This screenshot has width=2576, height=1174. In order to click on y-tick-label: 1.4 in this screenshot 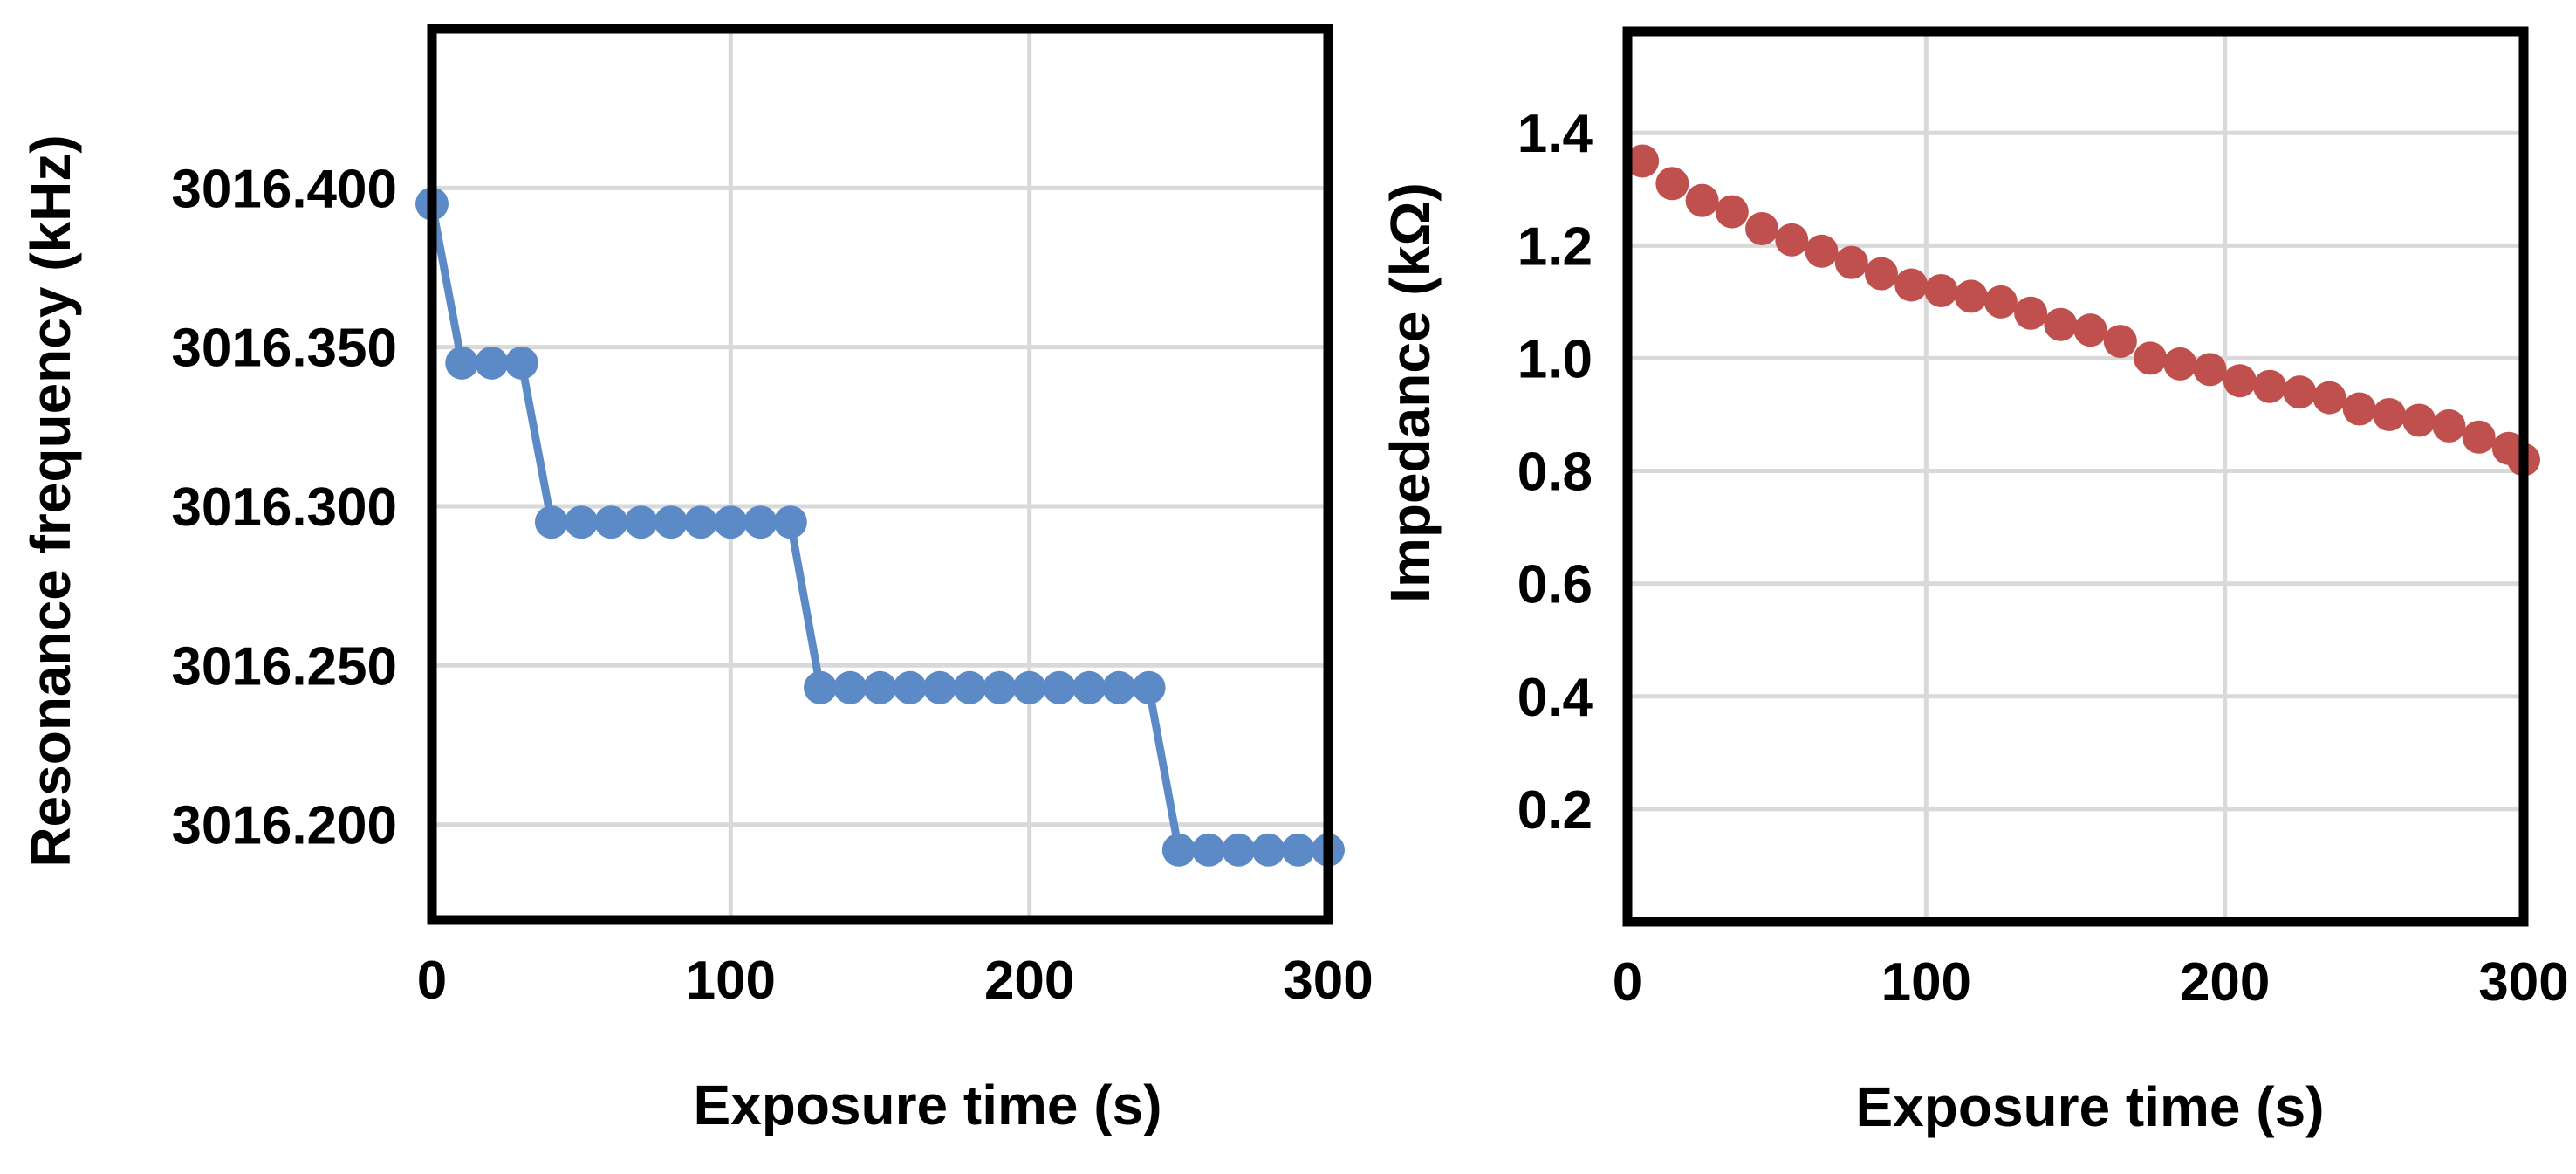, I will do `click(1556, 134)`.